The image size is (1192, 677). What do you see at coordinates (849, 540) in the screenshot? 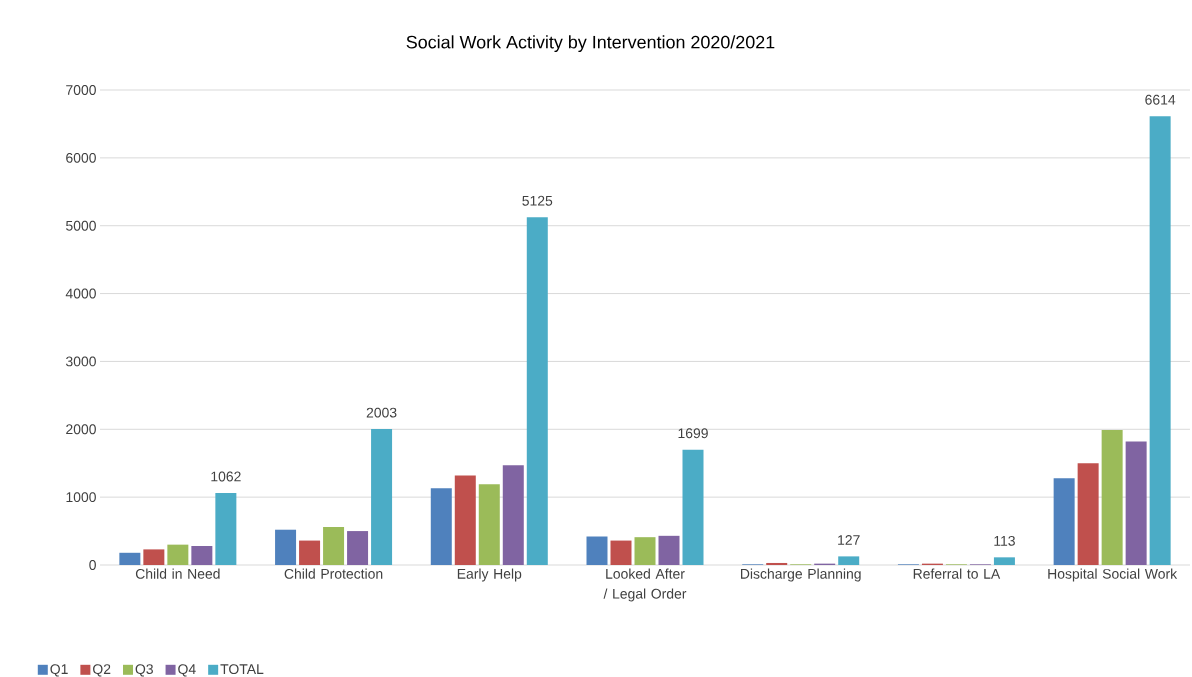
I see `data-label: 127` at bounding box center [849, 540].